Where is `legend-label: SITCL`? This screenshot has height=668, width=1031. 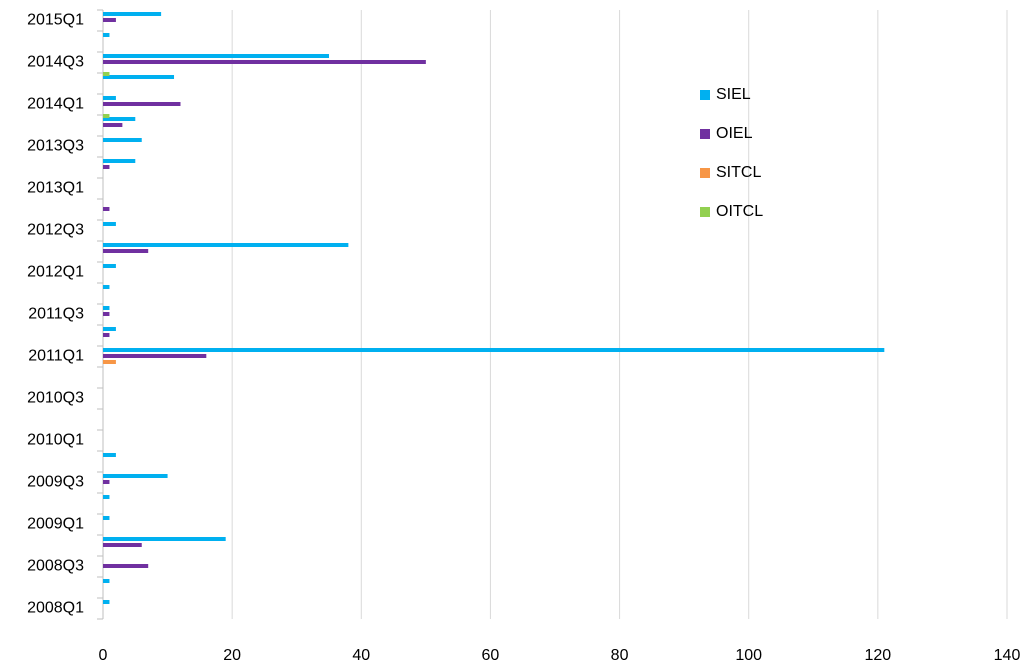
legend-label: SITCL is located at coordinates (738, 172).